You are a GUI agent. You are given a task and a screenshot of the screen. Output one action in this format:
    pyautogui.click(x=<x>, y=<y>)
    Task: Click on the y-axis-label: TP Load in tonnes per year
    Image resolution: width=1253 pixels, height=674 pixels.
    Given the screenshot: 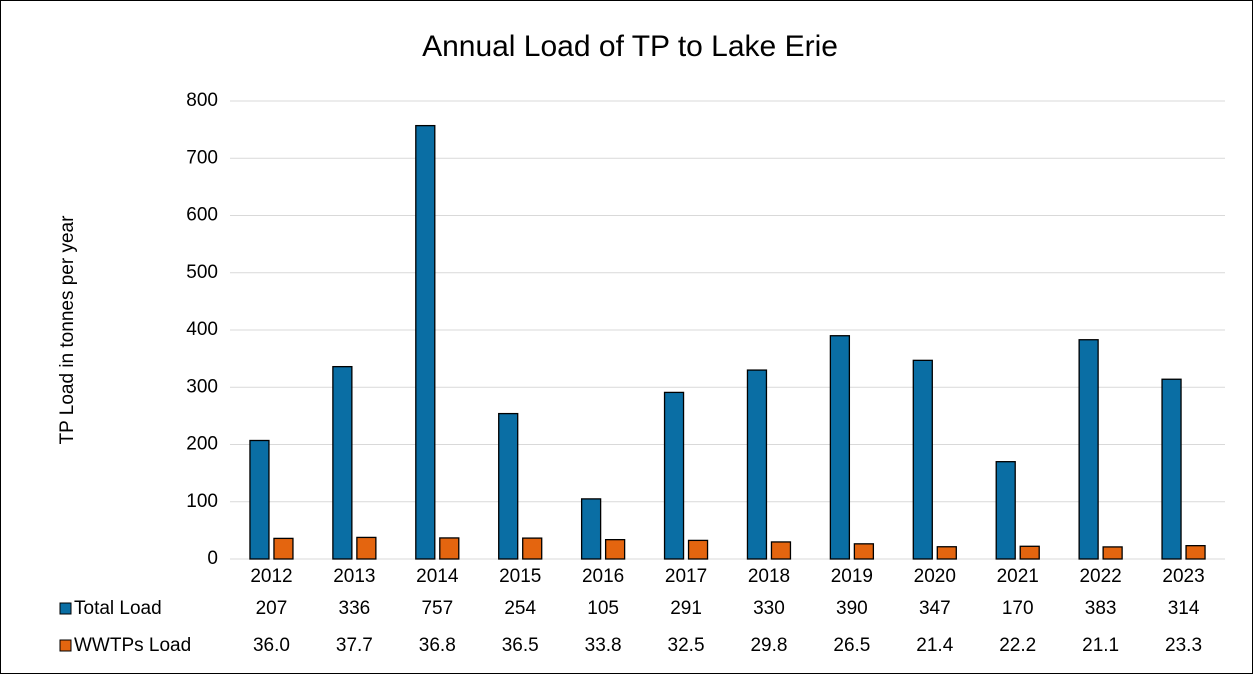 What is the action you would take?
    pyautogui.click(x=67, y=330)
    